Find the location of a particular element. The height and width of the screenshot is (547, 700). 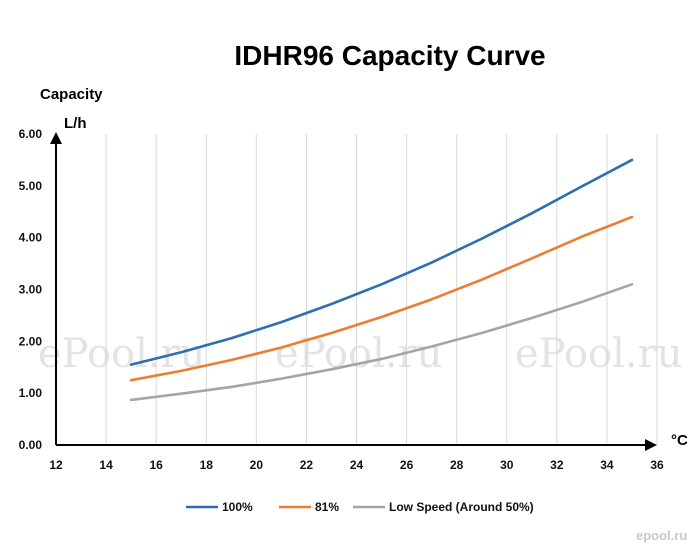

x-tick-label: 22 is located at coordinates (307, 465).